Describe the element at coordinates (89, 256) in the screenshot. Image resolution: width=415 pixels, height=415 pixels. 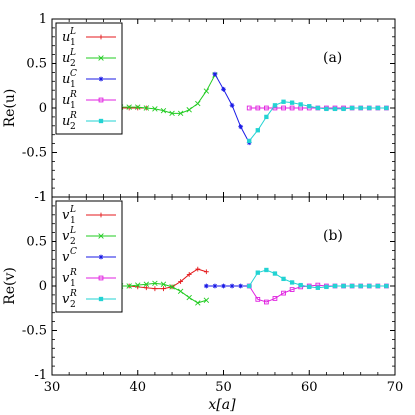
I see `panel-b-legend: v L1v L2v Cv R1v R2` at that location.